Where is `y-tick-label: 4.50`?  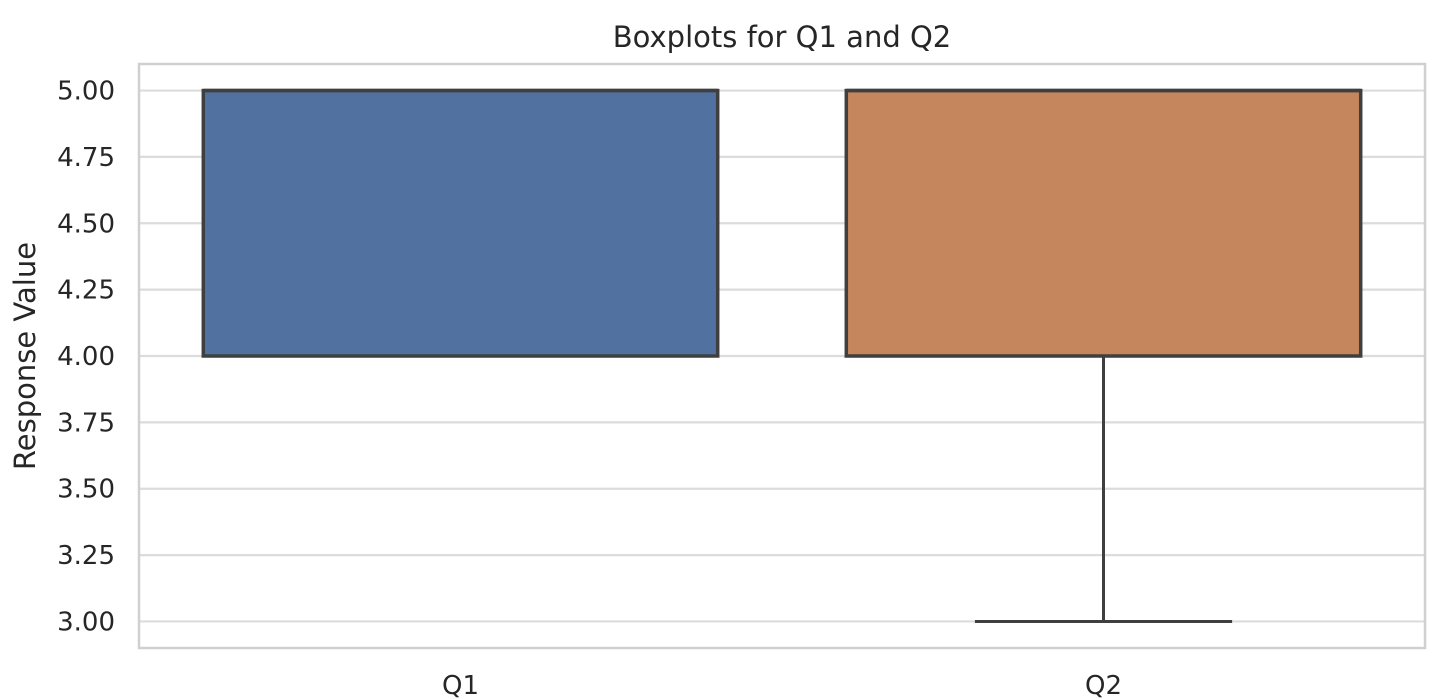 y-tick-label: 4.50 is located at coordinates (86, 224).